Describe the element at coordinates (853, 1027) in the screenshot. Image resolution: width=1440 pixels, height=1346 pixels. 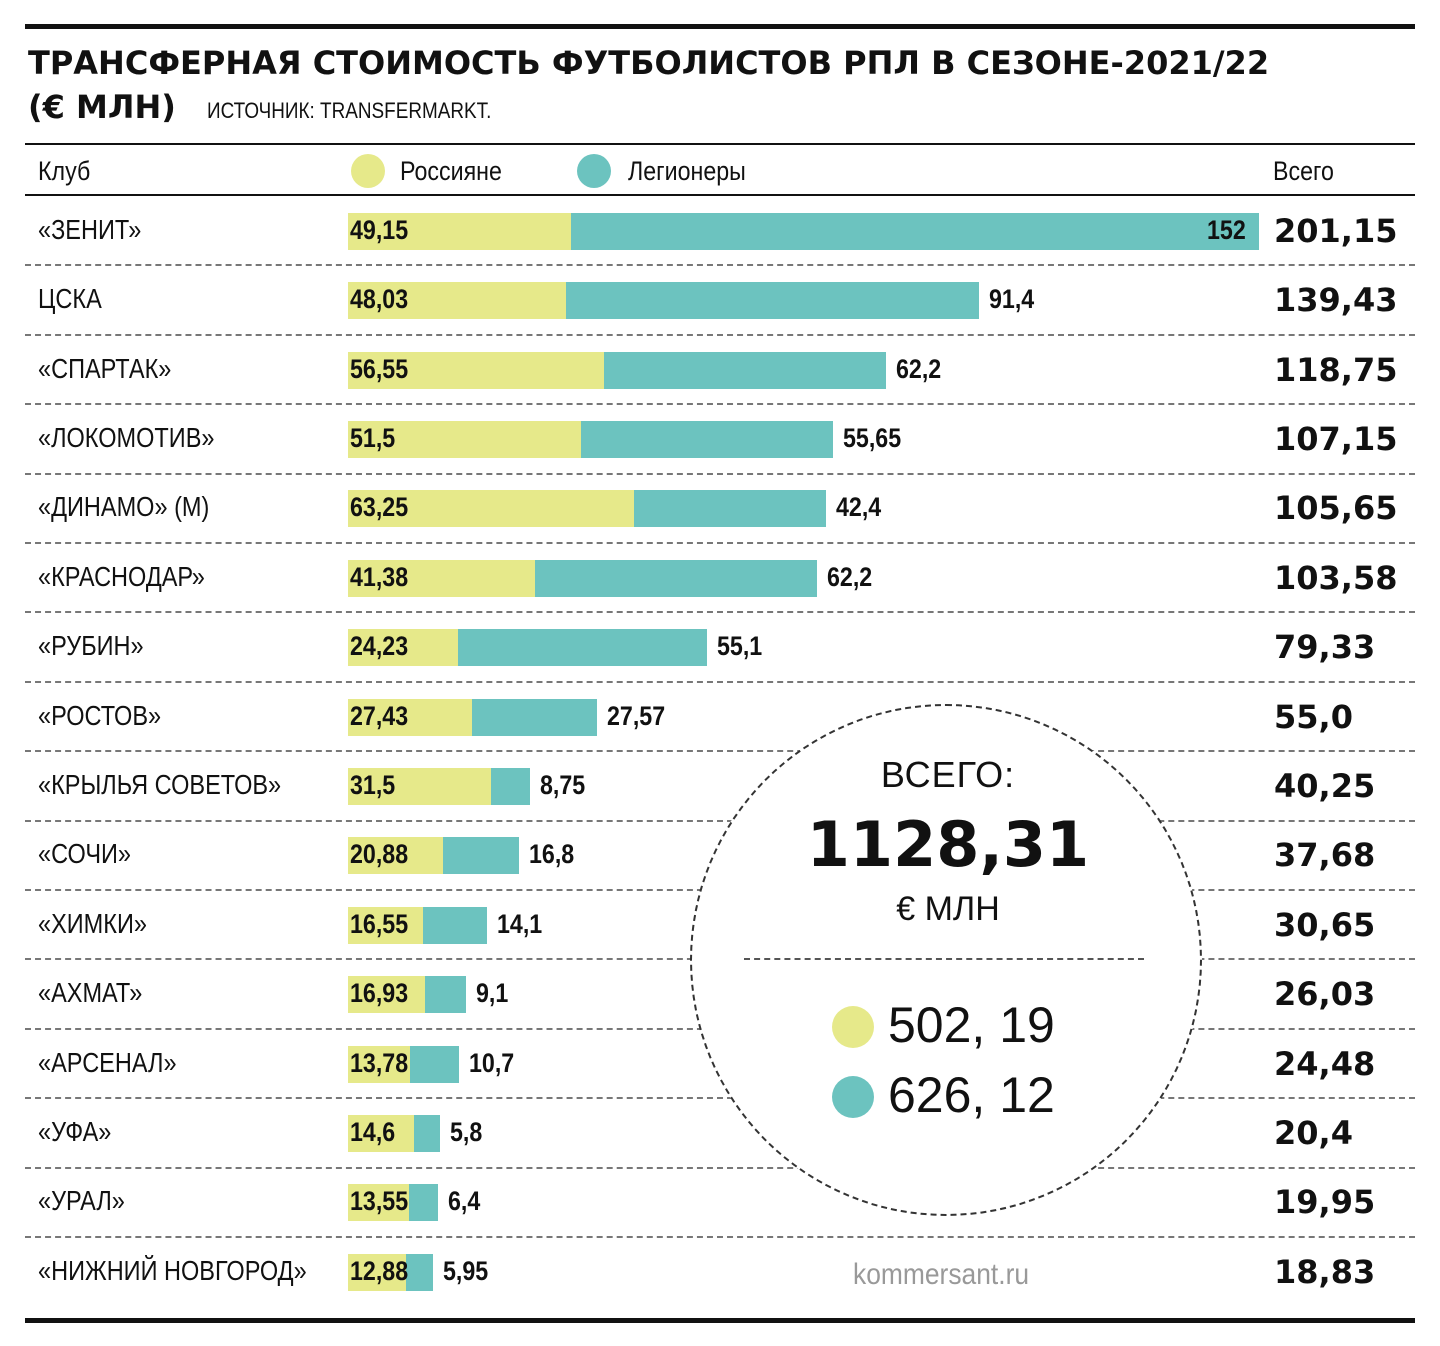
I see `summary-swatch-russians` at that location.